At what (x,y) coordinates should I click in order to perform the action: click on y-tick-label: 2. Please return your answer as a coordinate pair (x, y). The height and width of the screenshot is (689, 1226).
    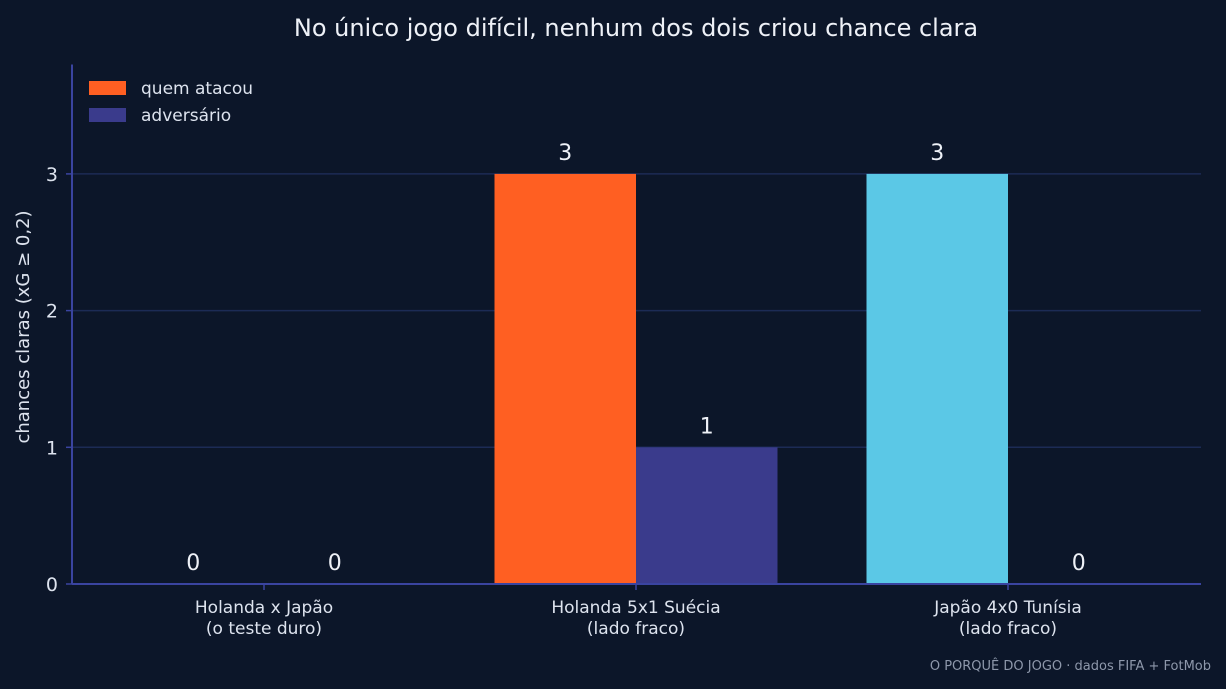
    Looking at the image, I should click on (52, 312).